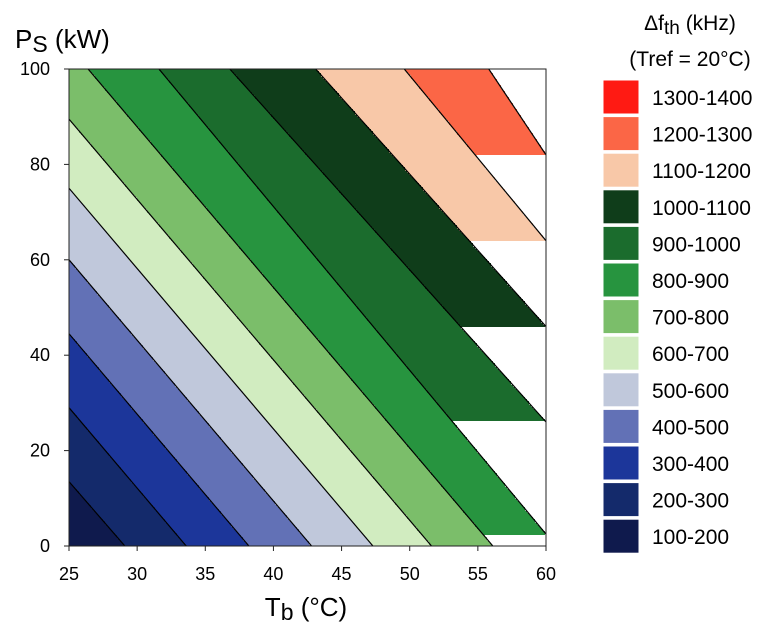 This screenshot has height=634, width=779. I want to click on legend-label: 100-200, so click(690, 537).